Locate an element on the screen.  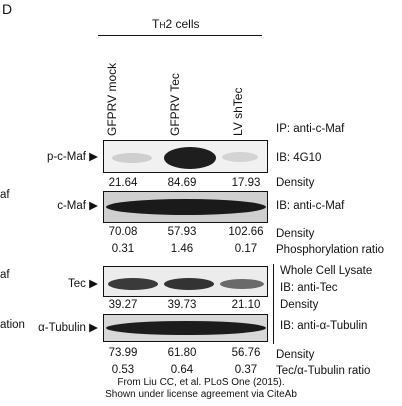
tec-ib-label: IB: anti-Tec is located at coordinates (309, 288).